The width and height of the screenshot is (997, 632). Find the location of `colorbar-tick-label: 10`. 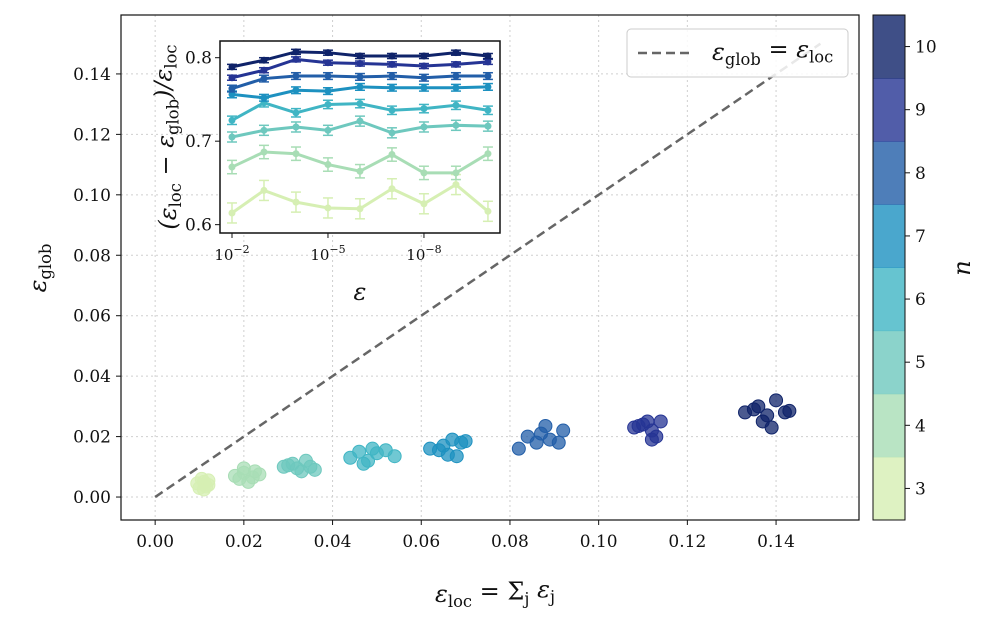

colorbar-tick-label: 10 is located at coordinates (926, 48).